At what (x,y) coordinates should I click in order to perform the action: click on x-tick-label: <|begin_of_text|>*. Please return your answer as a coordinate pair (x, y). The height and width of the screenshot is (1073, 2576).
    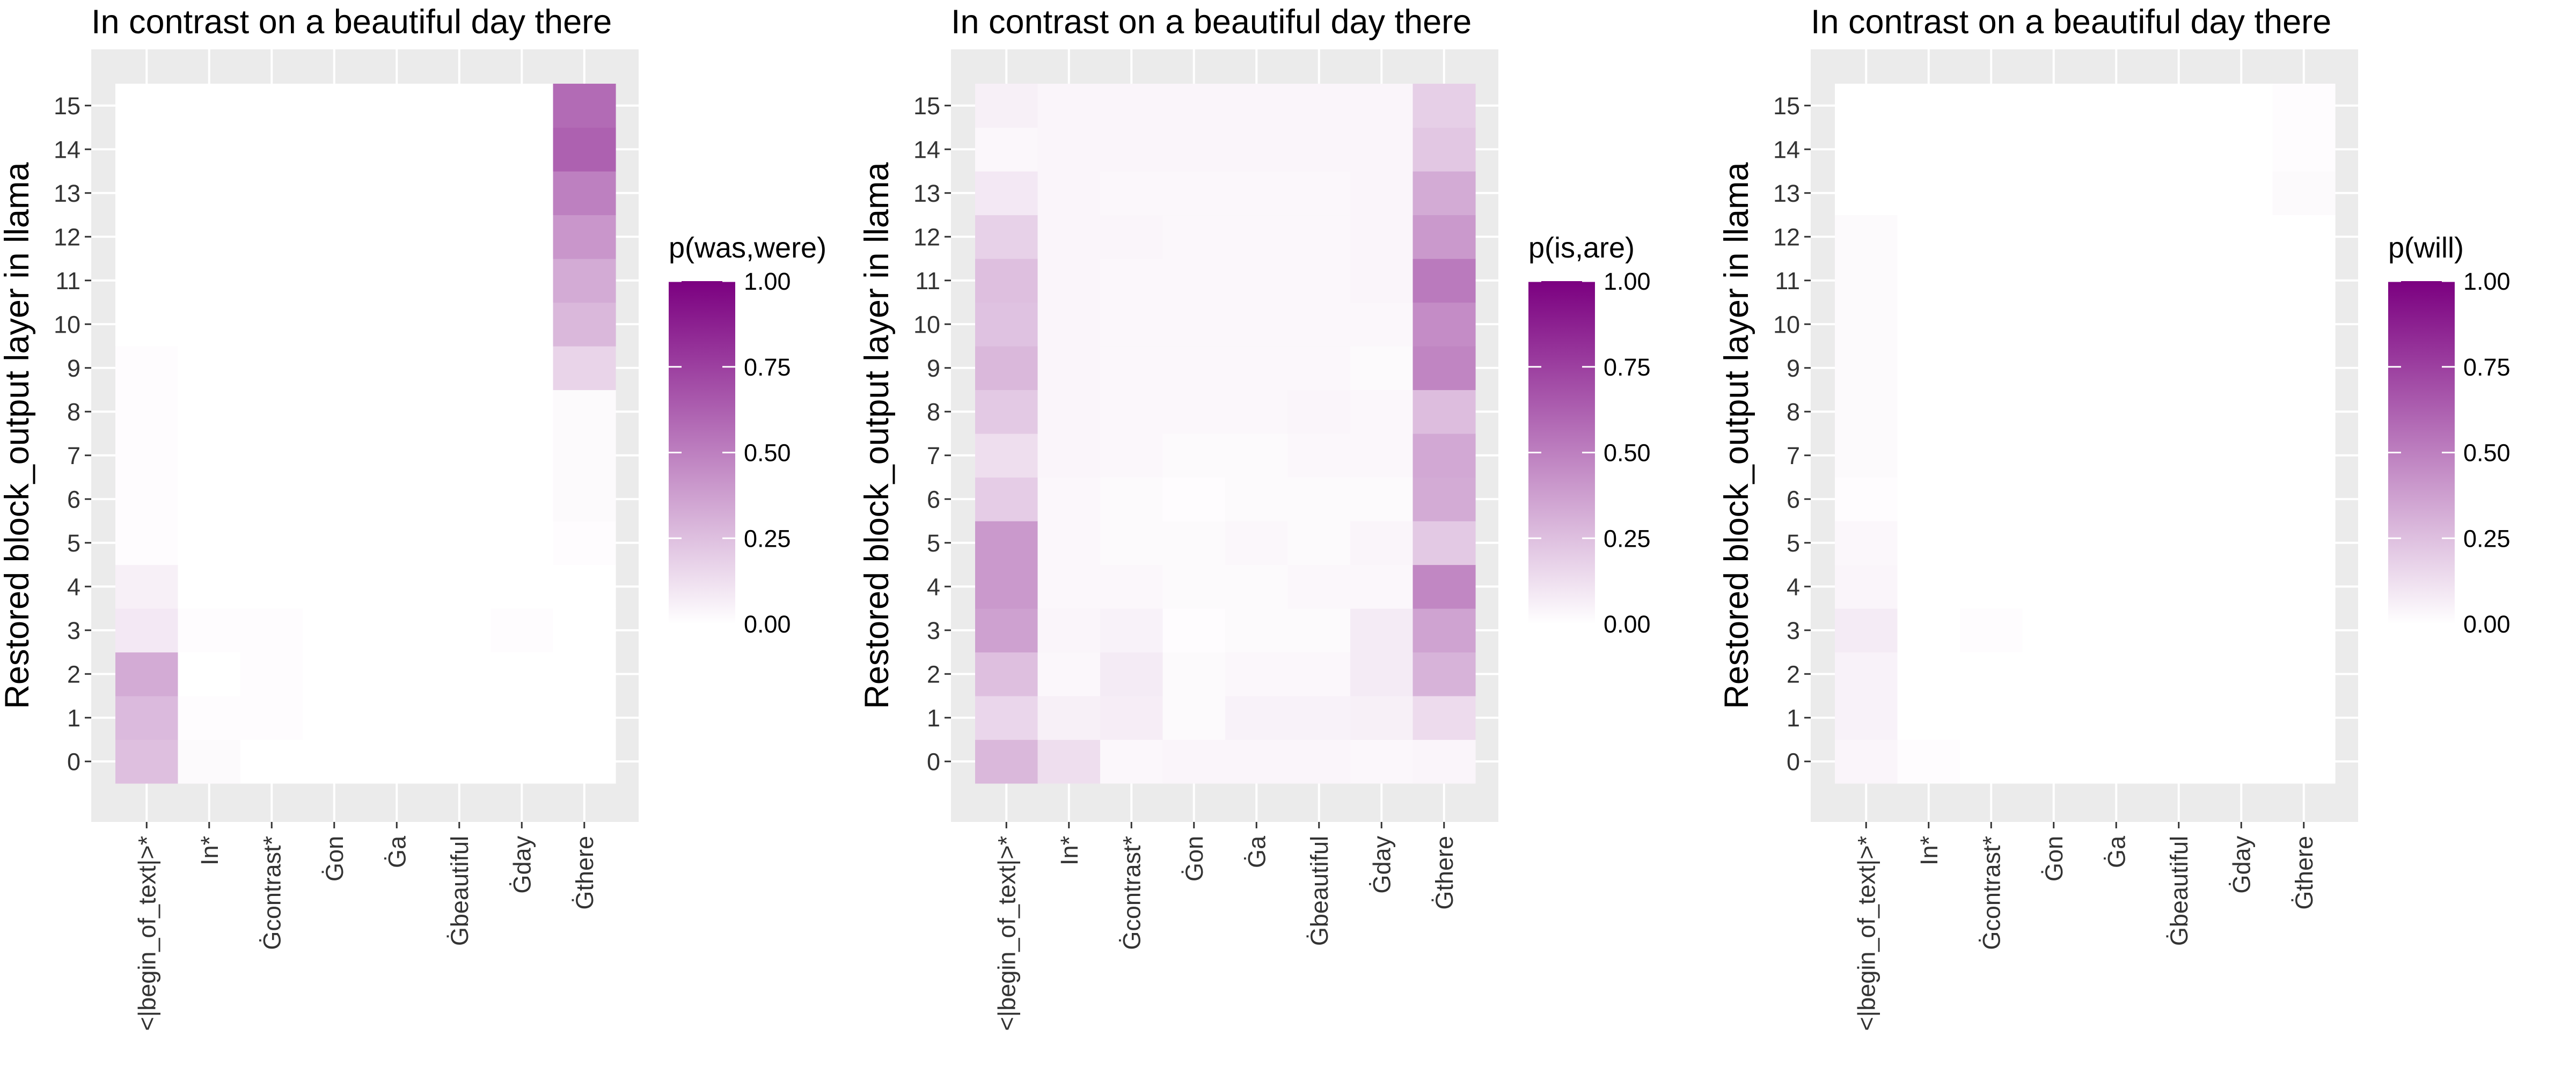
    Looking at the image, I should click on (146, 933).